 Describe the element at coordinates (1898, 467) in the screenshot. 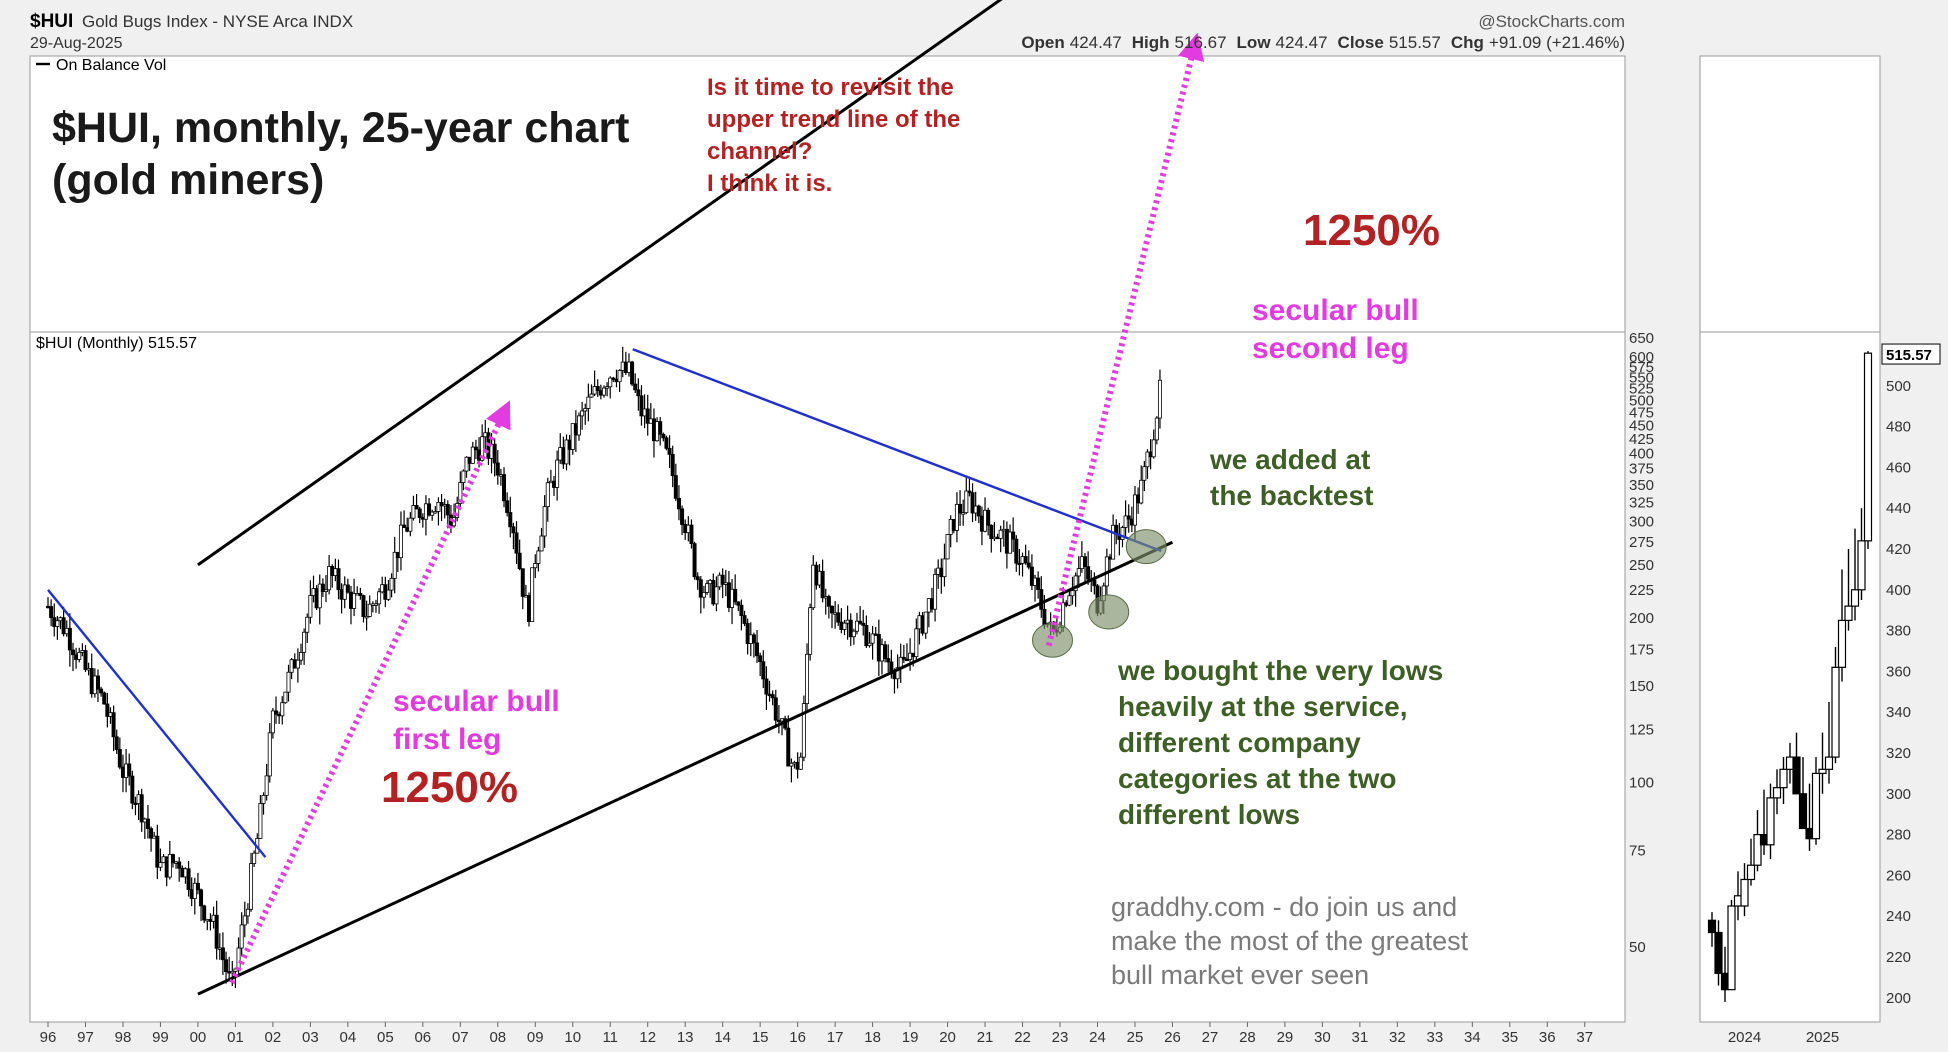

I see `side-y-tick-label: 460` at that location.